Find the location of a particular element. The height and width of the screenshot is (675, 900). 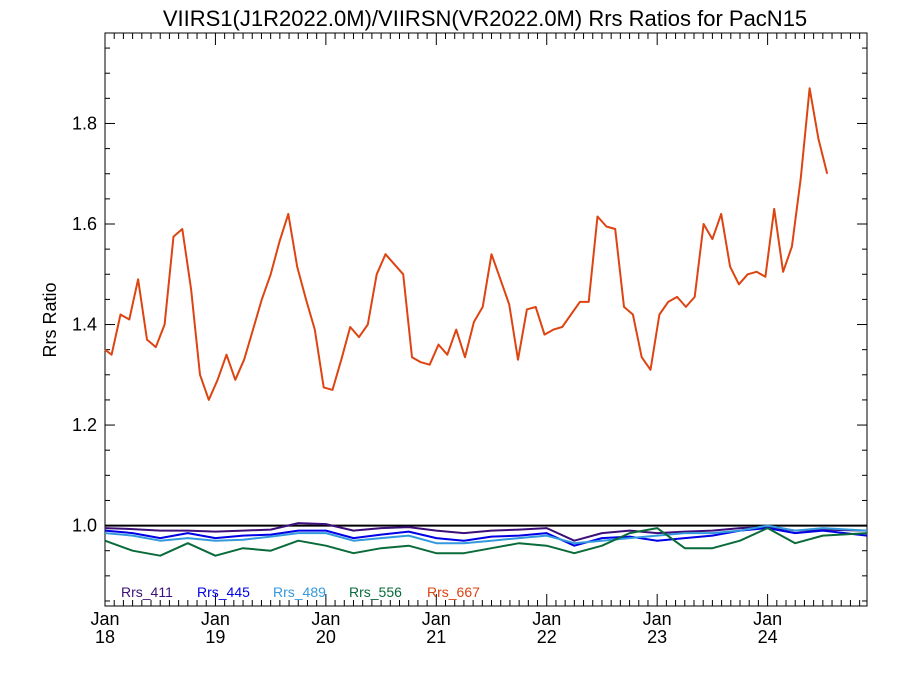

x-tick-label-year: 23 is located at coordinates (657, 637).